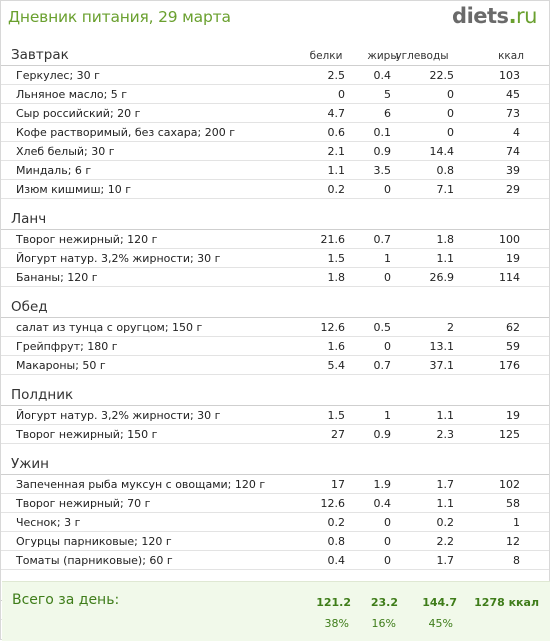  What do you see at coordinates (67, 346) in the screenshot?
I see `food-name: Грейпфрут; 180 г` at bounding box center [67, 346].